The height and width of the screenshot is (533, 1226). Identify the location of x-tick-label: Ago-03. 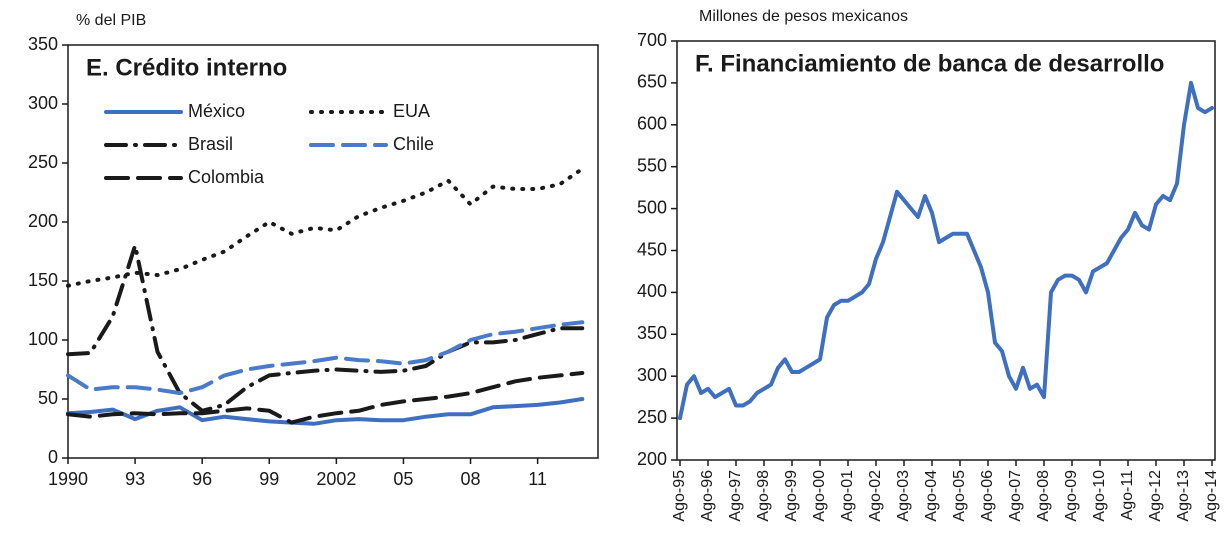
(903, 496).